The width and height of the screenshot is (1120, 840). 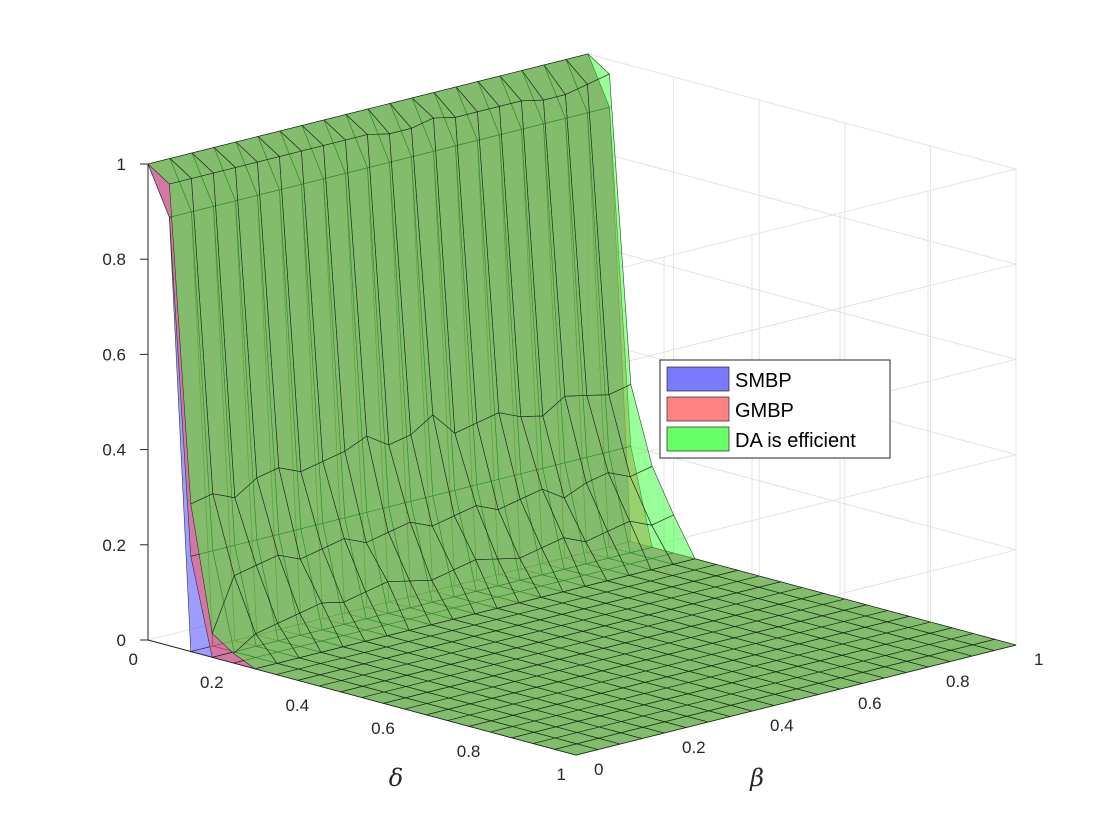 I want to click on legend-swatch-da-efficient, so click(x=698, y=439).